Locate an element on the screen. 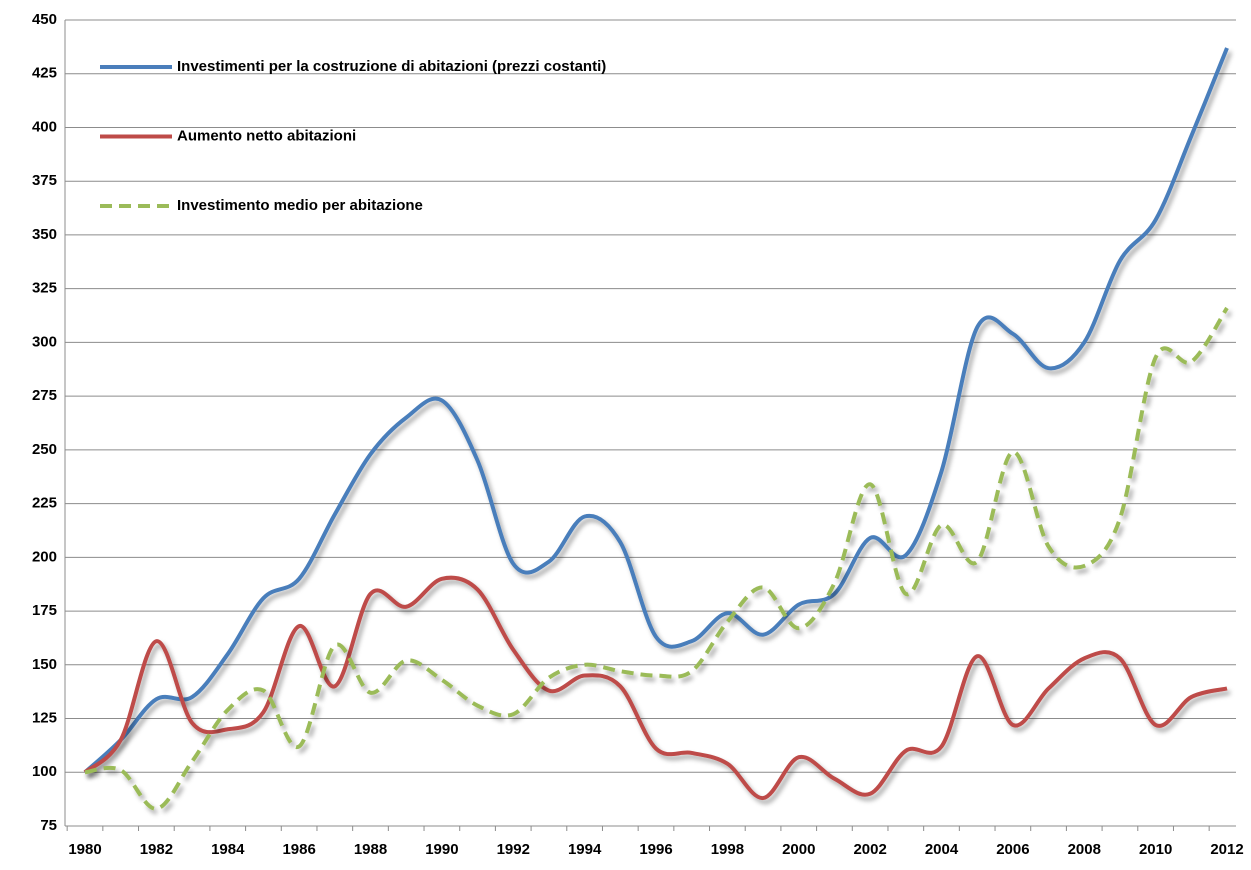  x-tick-label: 1992 is located at coordinates (513, 849).